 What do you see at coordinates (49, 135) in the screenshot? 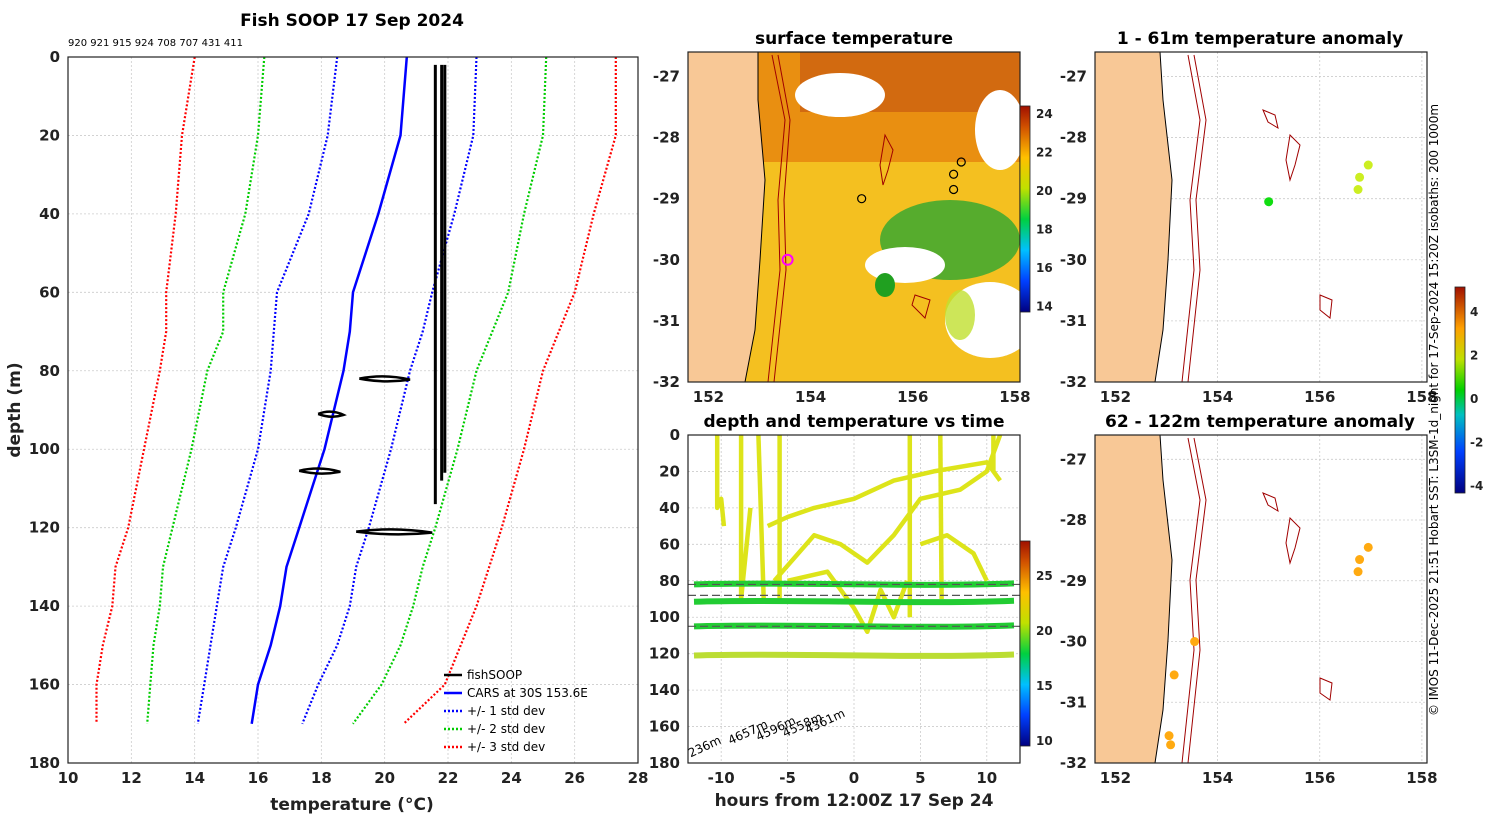
I see `y-tick-label: 20` at bounding box center [49, 135].